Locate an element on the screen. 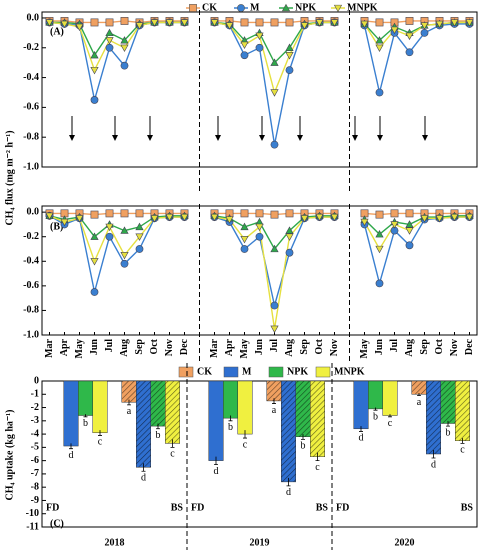  arrows is located at coordinates (248, 128).